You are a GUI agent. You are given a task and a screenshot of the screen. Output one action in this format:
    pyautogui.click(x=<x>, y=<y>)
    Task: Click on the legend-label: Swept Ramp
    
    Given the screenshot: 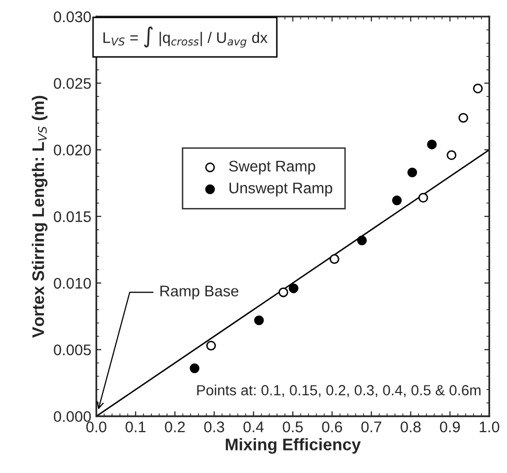 What is the action you would take?
    pyautogui.click(x=272, y=167)
    